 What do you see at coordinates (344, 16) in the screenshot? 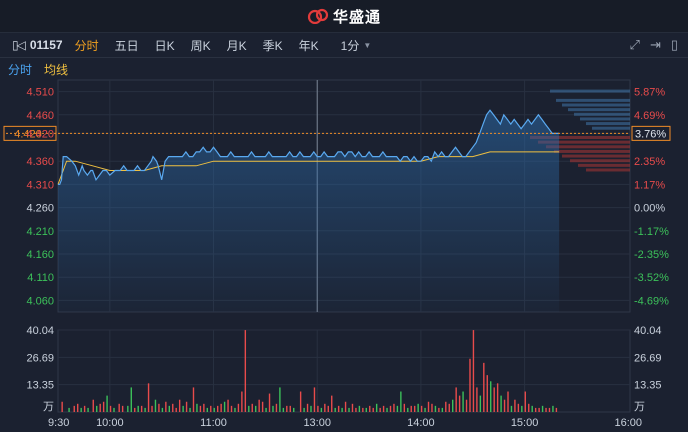
I see `top-bar: 华盛通` at bounding box center [344, 16].